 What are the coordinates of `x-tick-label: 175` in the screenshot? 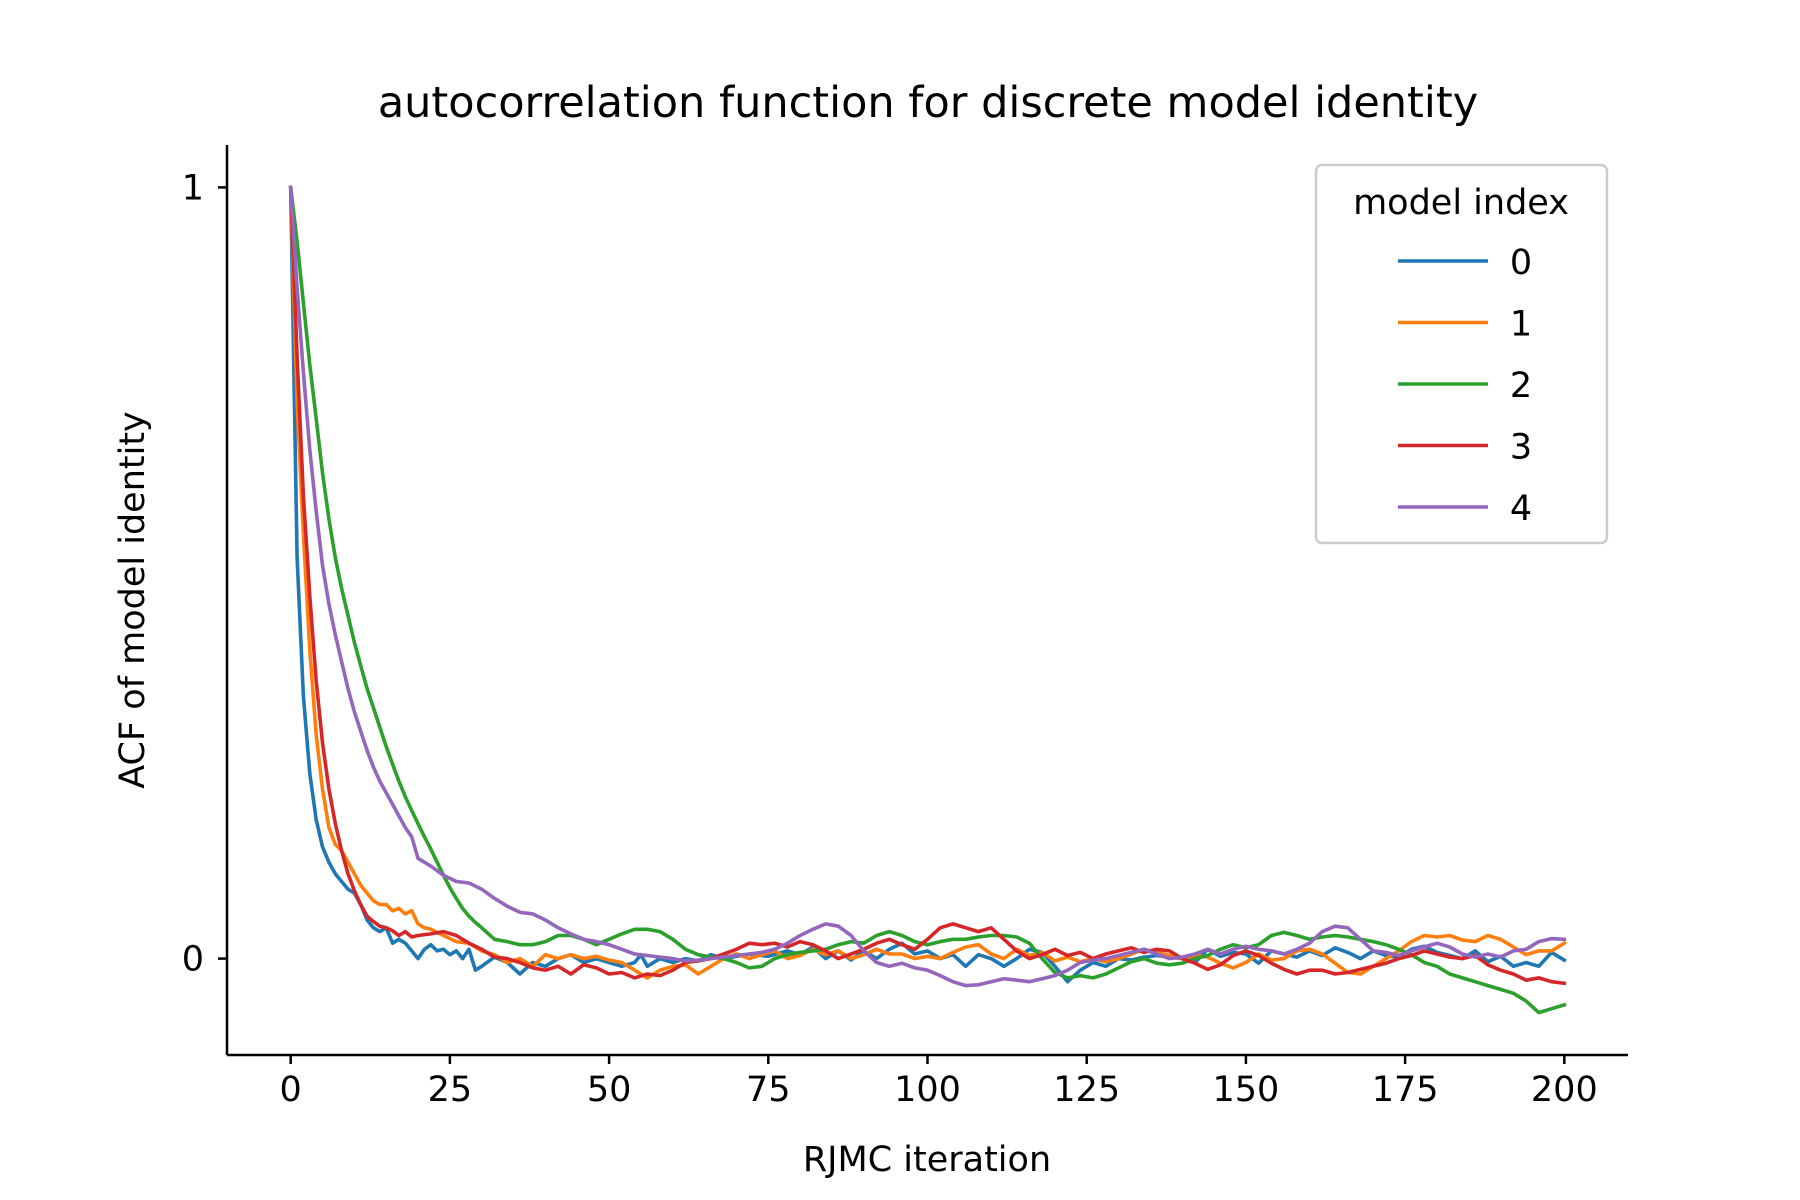 It's located at (1405, 1090).